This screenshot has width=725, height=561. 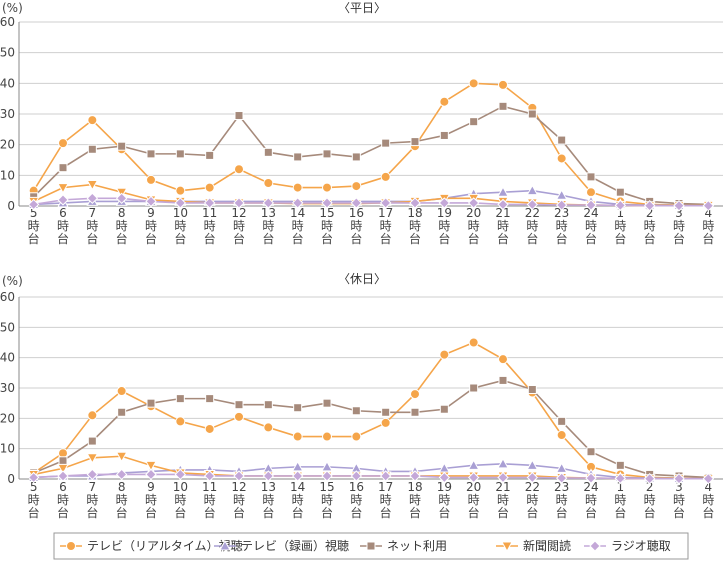 I want to click on legend-label: 新聞閲読, so click(x=547, y=545).